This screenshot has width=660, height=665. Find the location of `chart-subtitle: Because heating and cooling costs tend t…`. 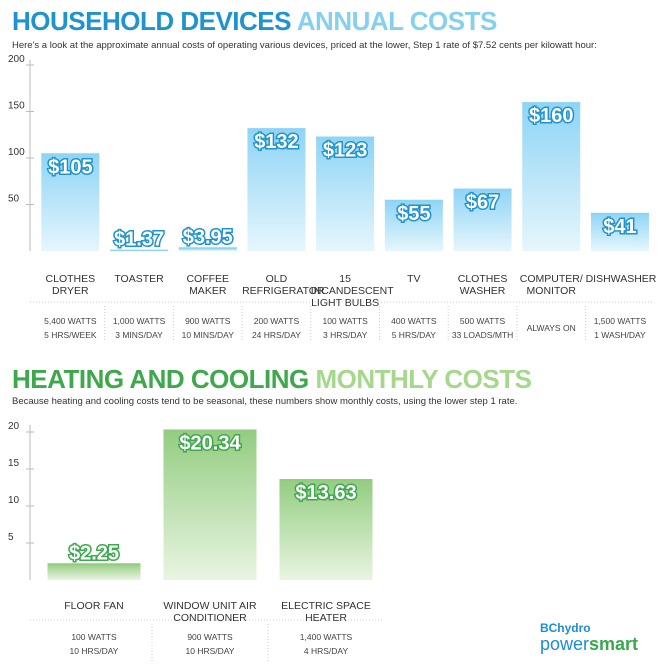

chart-subtitle: Because heating and cooling costs tend t… is located at coordinates (265, 401).